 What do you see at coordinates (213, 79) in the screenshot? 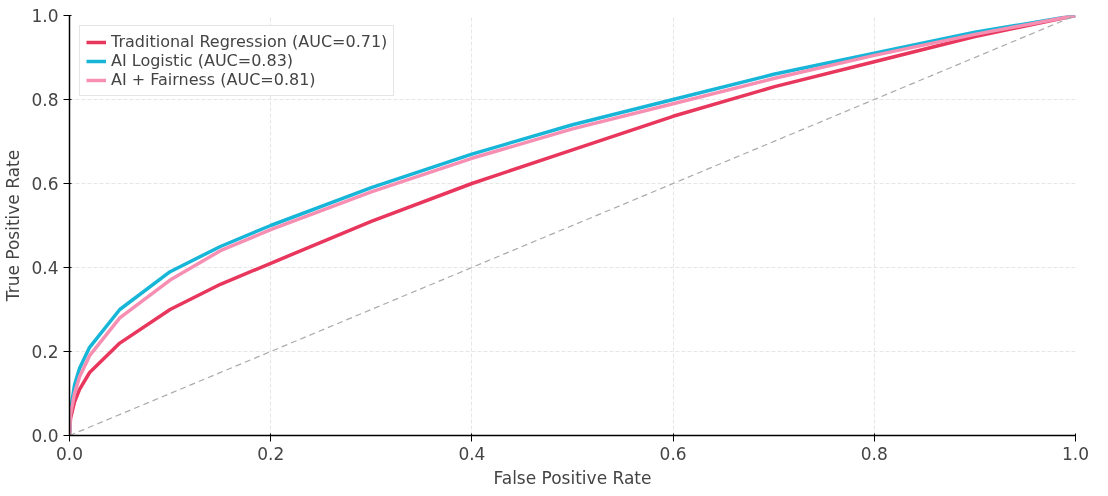
I see `legend-label: AI + Fairness (AUC=0.81)` at bounding box center [213, 79].